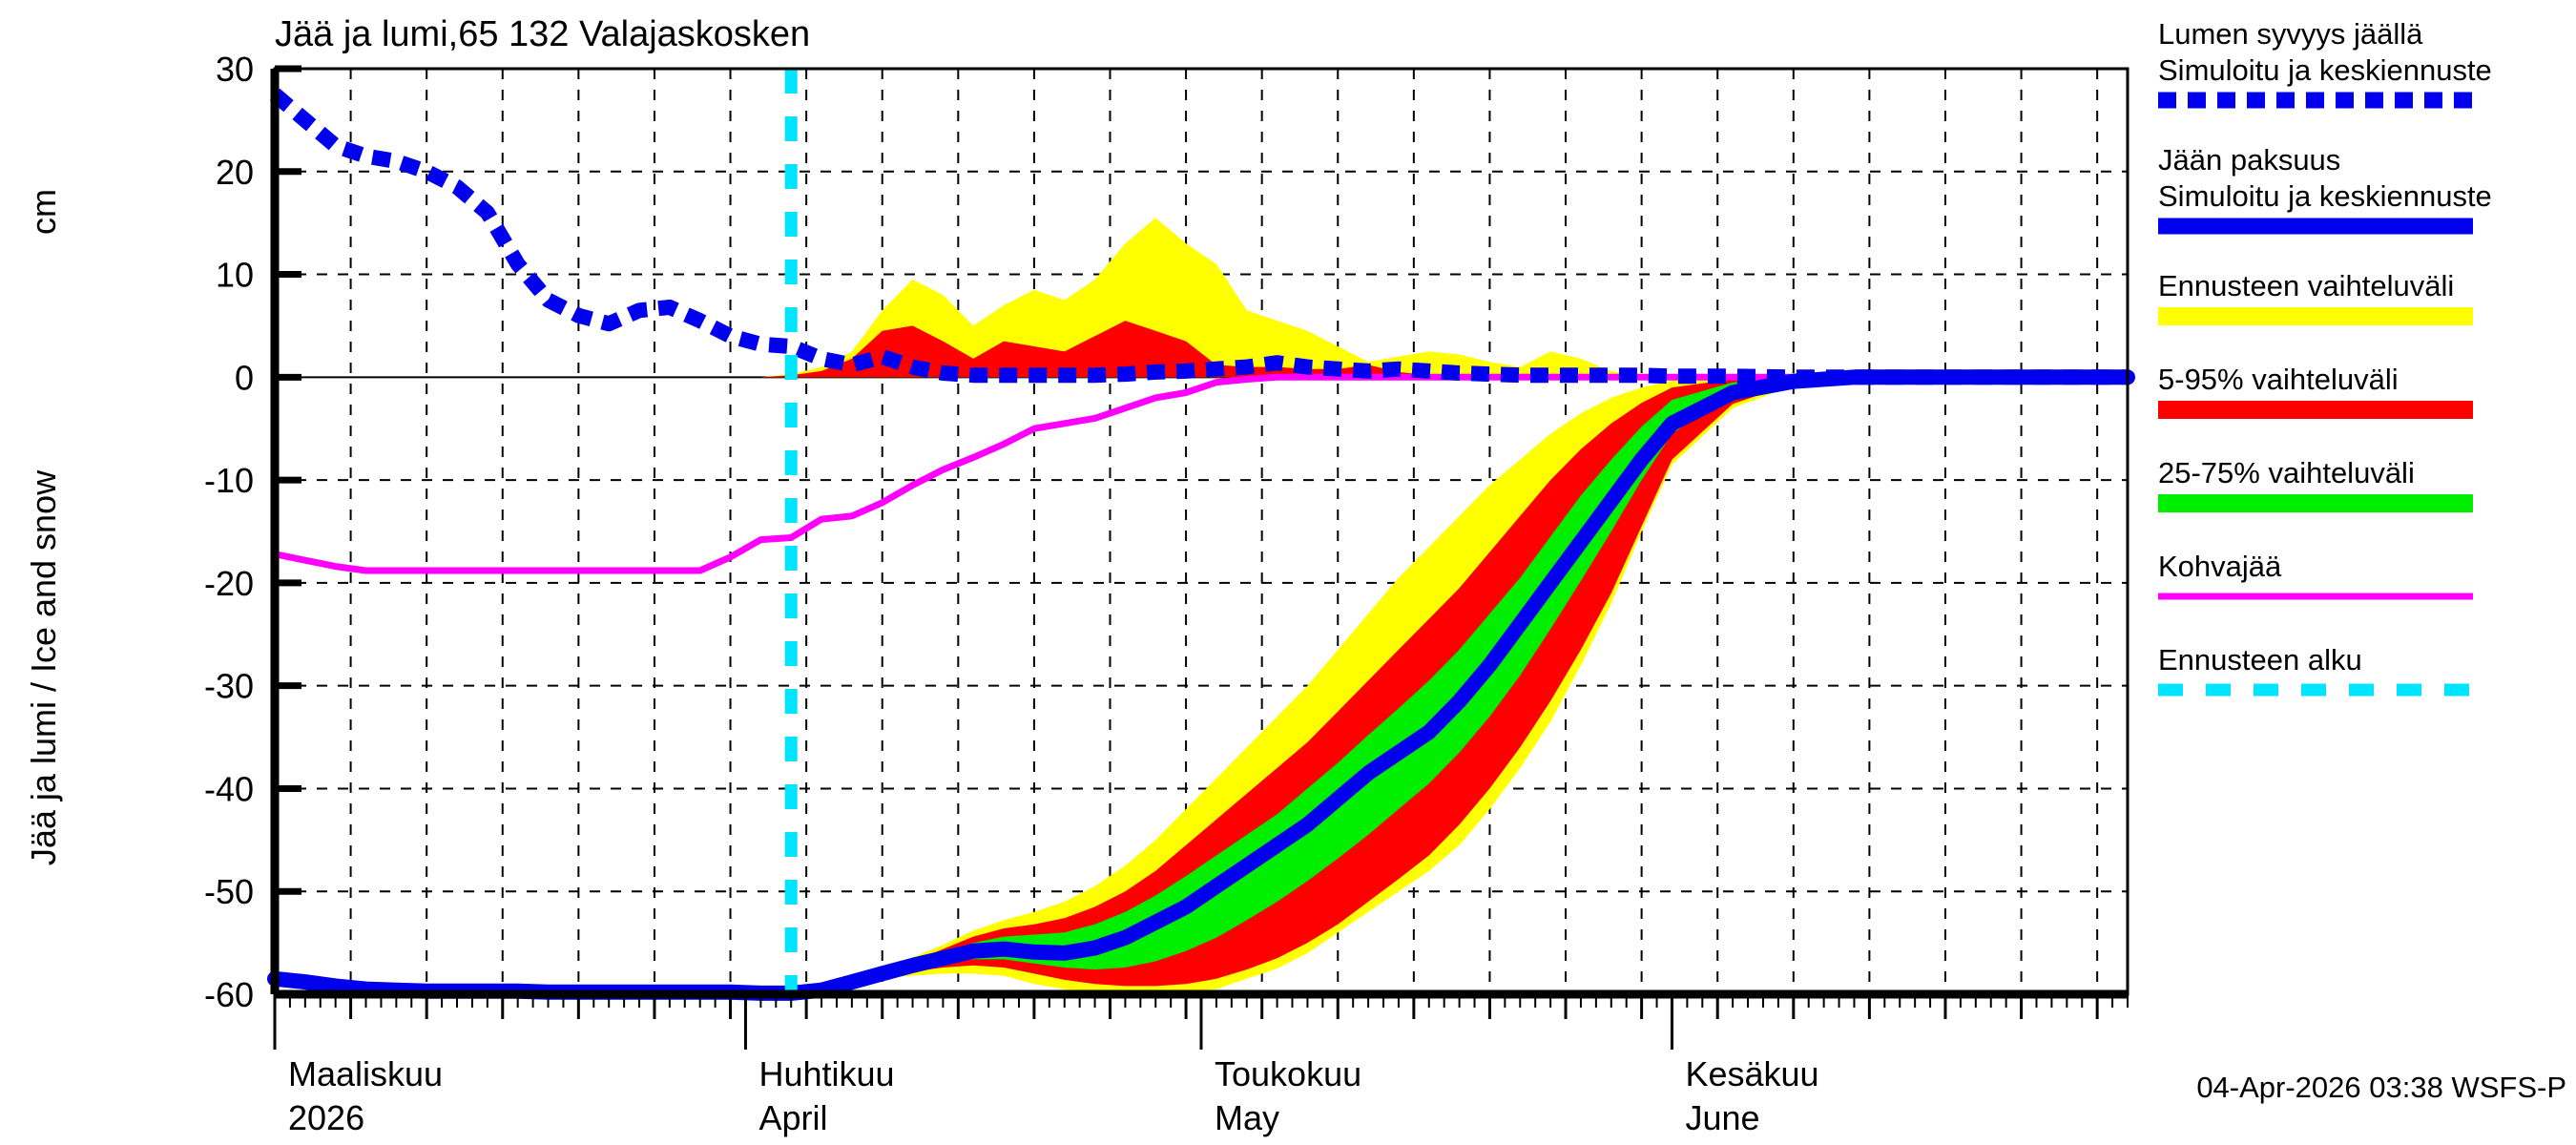 The height and width of the screenshot is (1145, 2576). What do you see at coordinates (1722, 1117) in the screenshot?
I see `x-month-label-en: June` at bounding box center [1722, 1117].